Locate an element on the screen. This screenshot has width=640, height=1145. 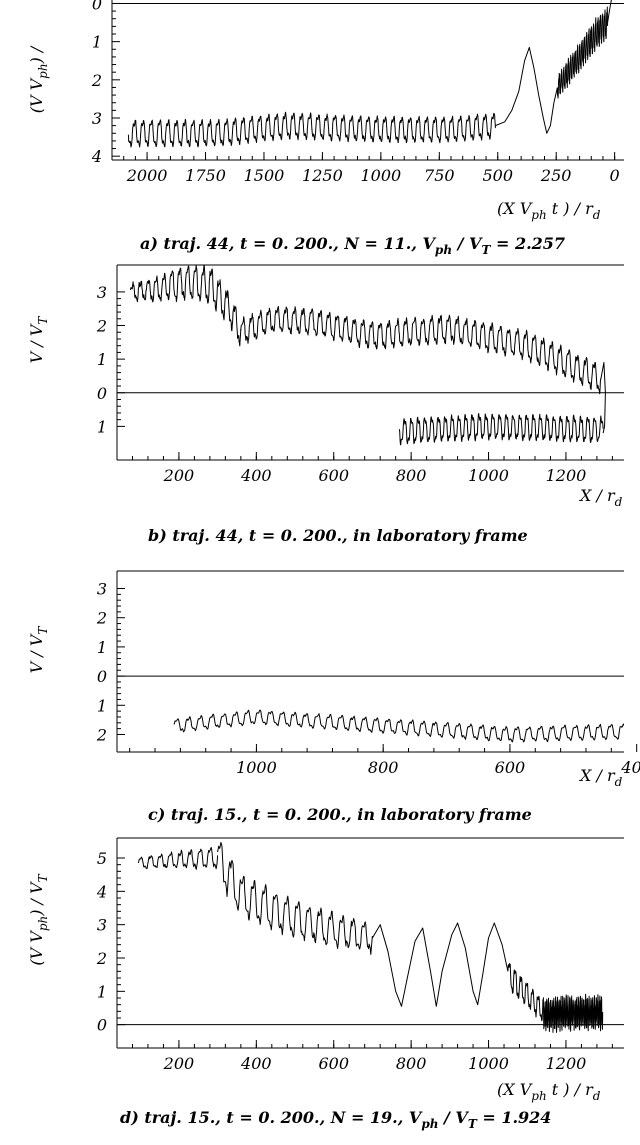
y-tick-label: 5 is located at coordinates (102, 858).